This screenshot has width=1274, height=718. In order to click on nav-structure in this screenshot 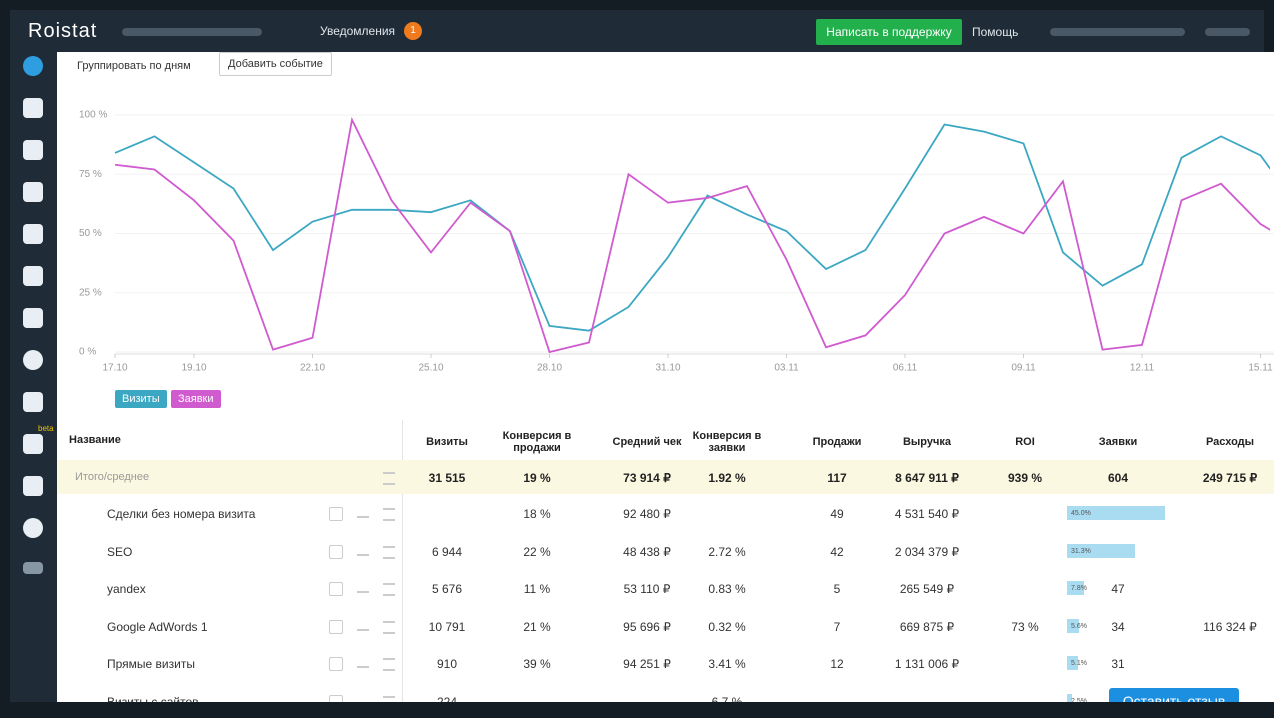, I will do `click(33, 234)`.